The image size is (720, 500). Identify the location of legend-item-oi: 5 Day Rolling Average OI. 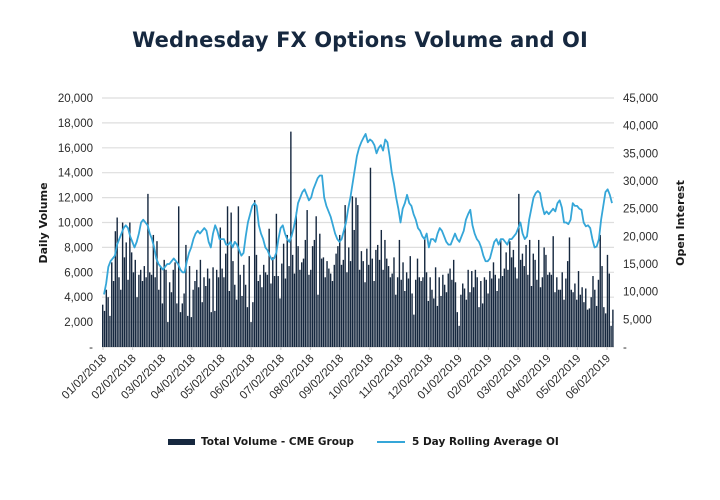
(468, 442).